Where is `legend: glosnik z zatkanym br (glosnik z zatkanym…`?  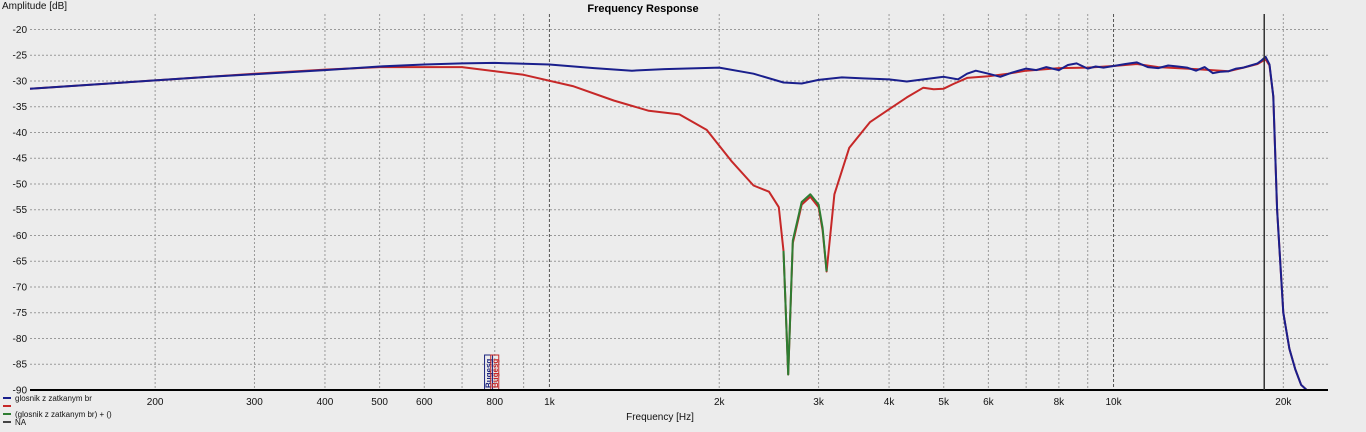 legend: glosnik z zatkanym br (glosnik z zatkanym… is located at coordinates (57, 410).